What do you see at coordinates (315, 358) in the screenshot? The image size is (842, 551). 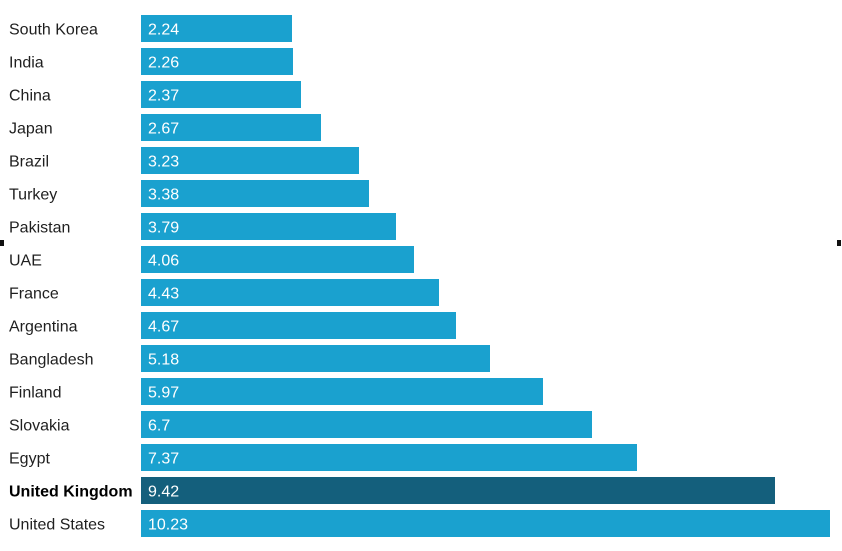 I see `bar-bangladesh` at bounding box center [315, 358].